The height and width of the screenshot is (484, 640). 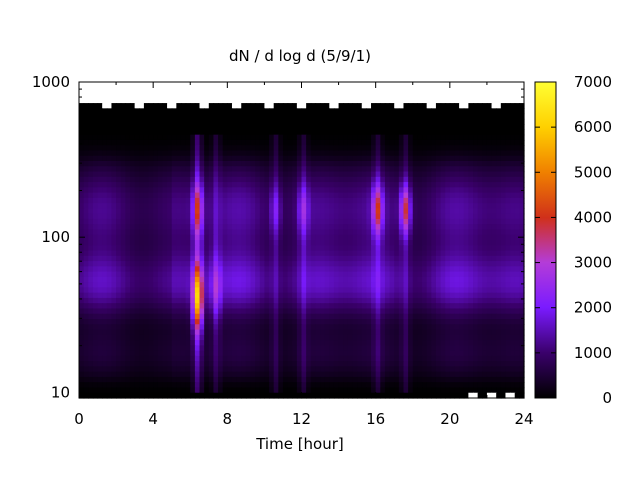 I want to click on y-tick-label: 1000, so click(x=51, y=82).